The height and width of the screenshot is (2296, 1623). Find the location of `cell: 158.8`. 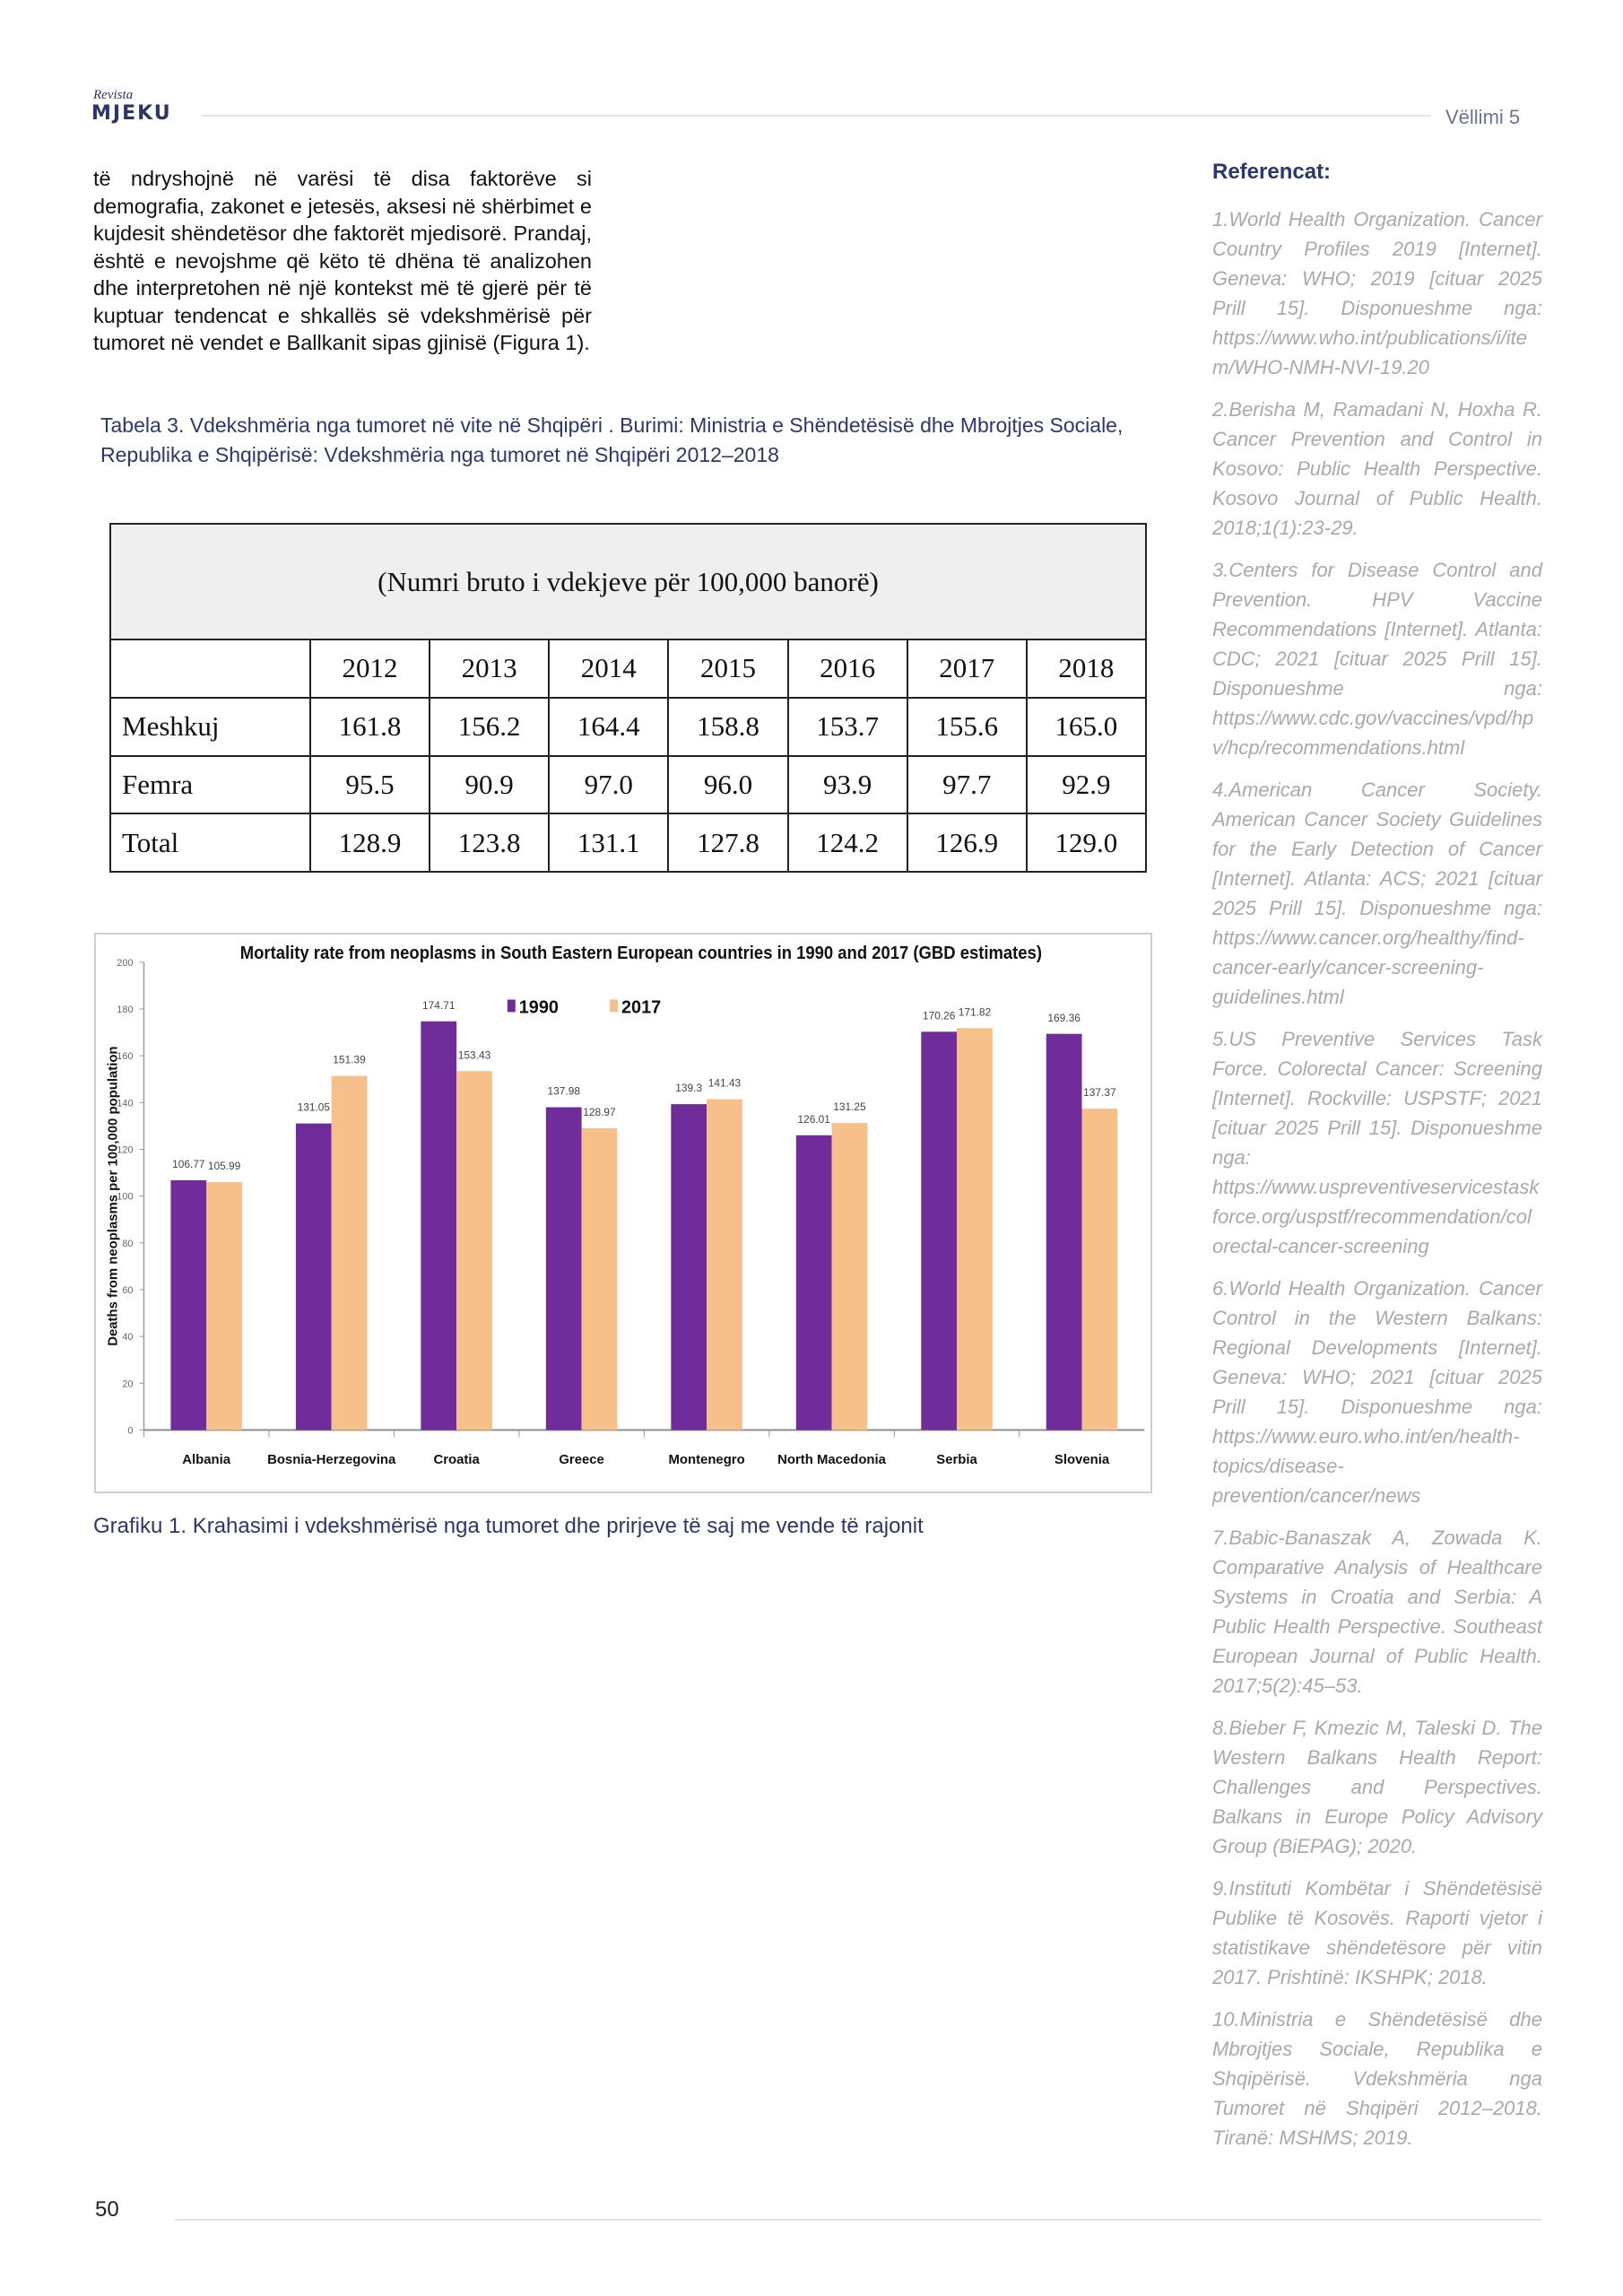

cell: 158.8 is located at coordinates (728, 726).